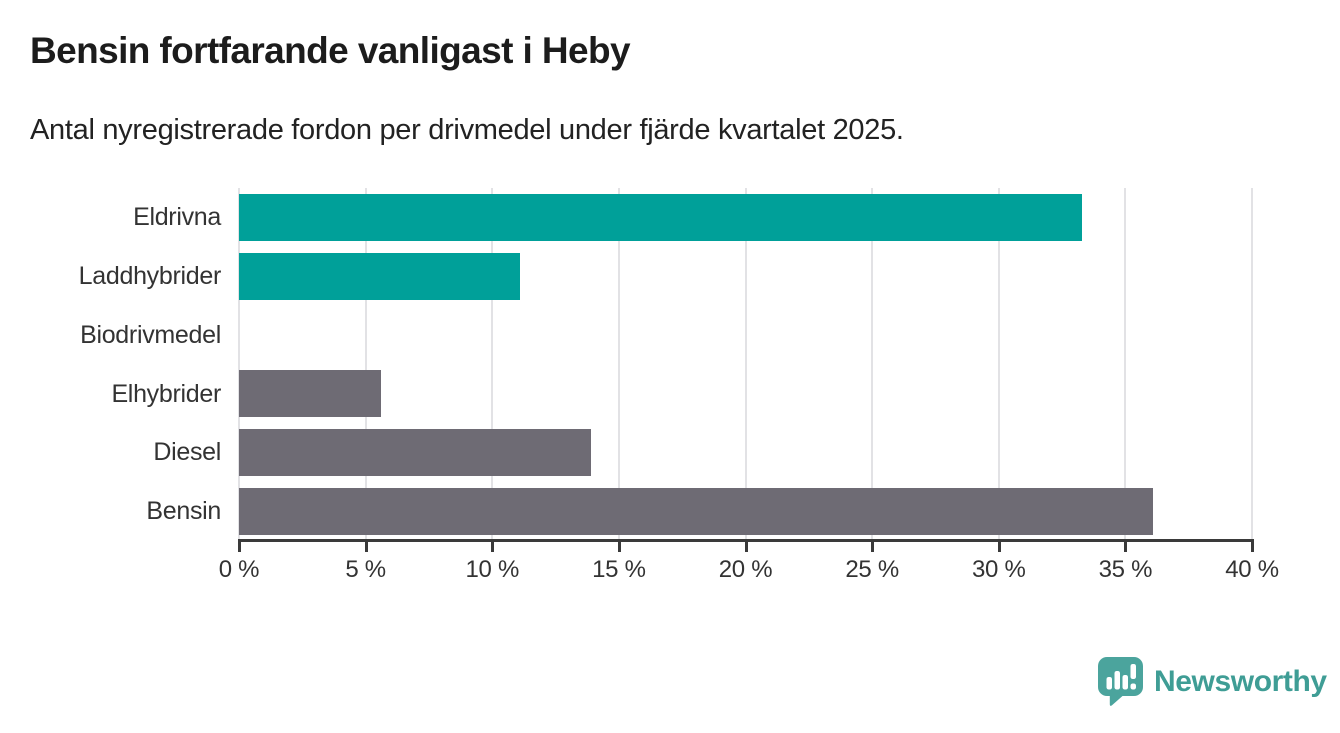 The height and width of the screenshot is (733, 1340). I want to click on category-label: Eldrivna, so click(177, 217).